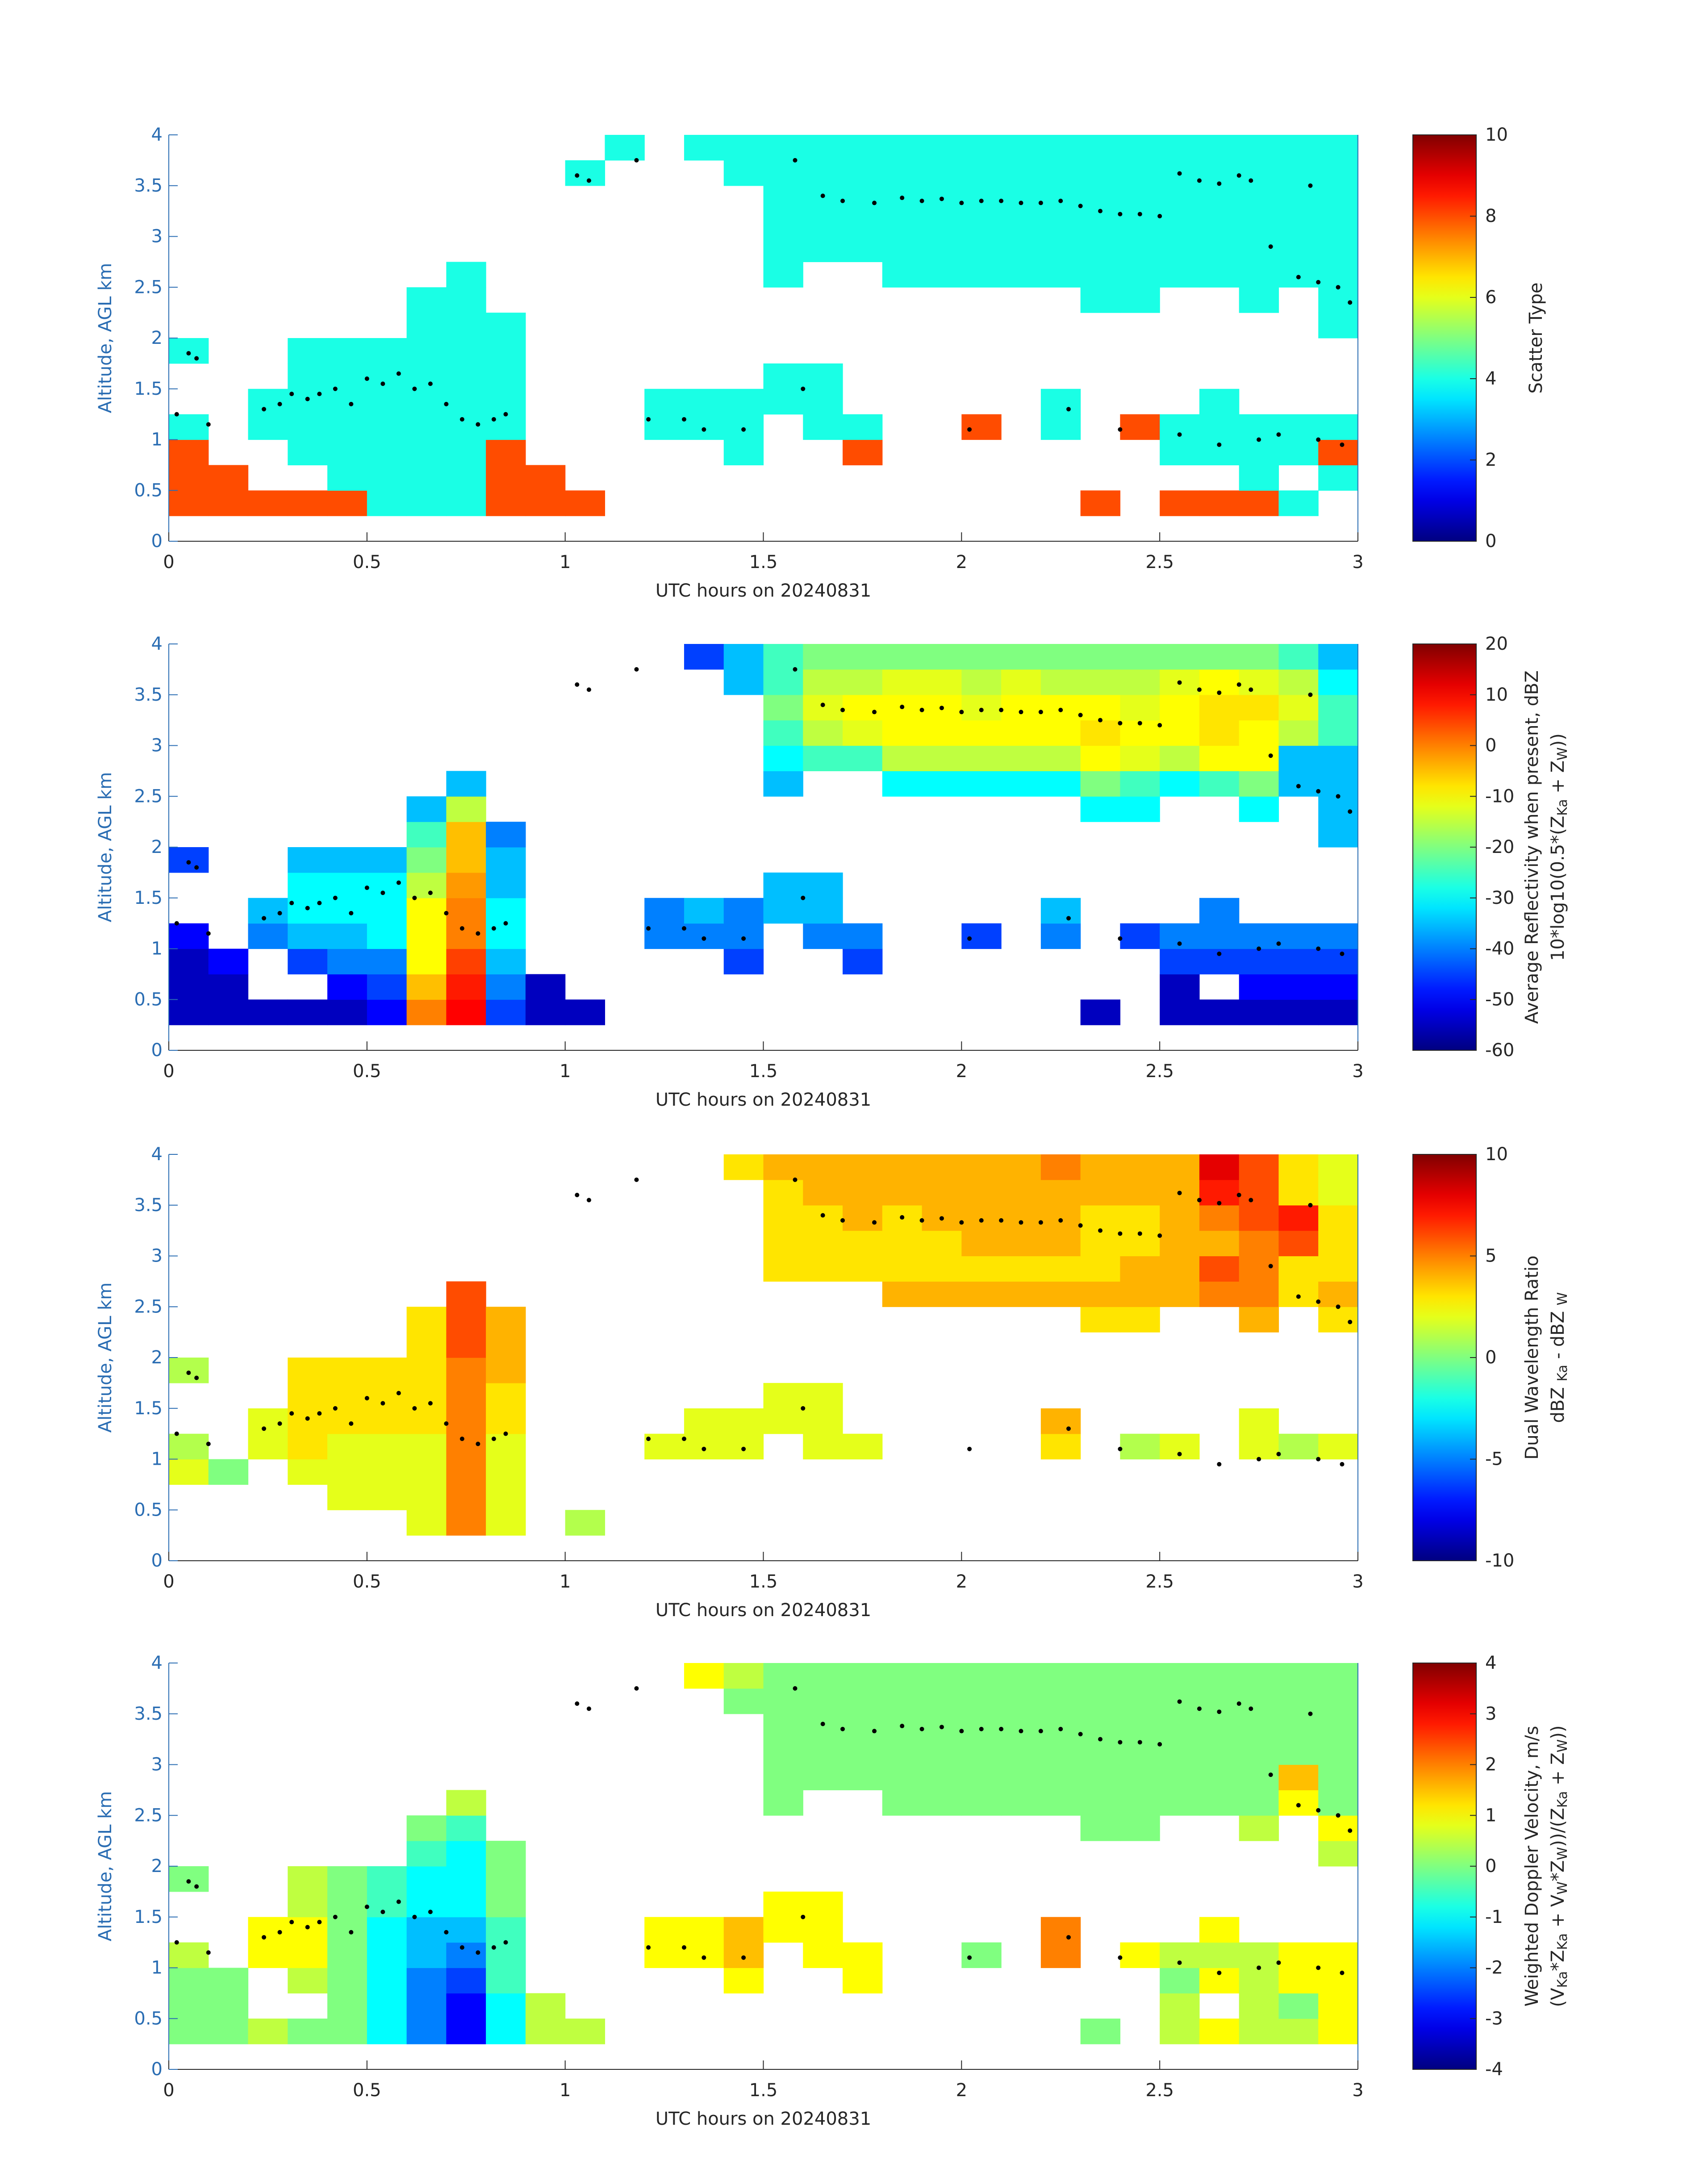 The width and height of the screenshot is (1708, 2177). I want to click on colorbar-label-part: Ka, so click(1562, 1979).